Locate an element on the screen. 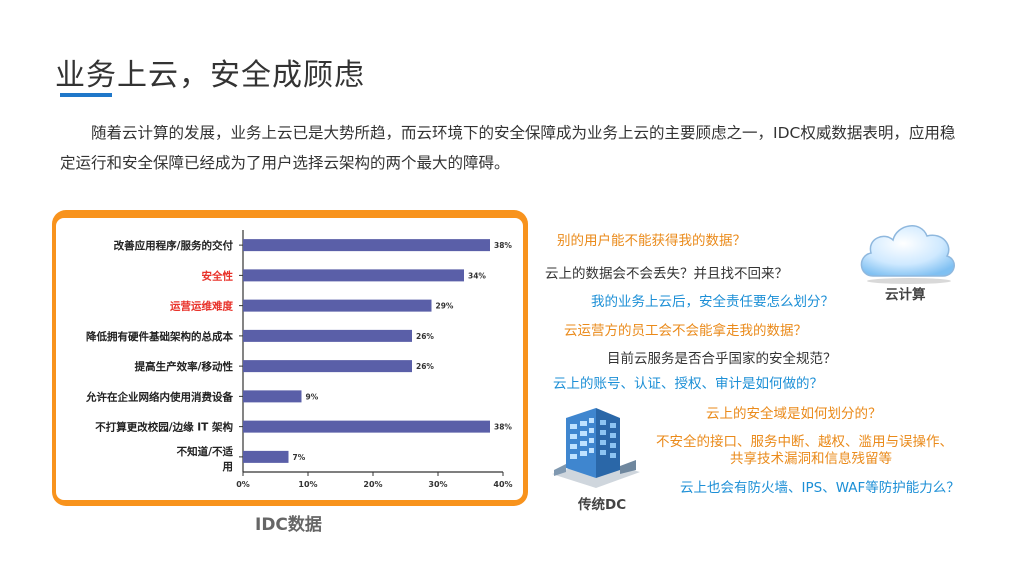 This screenshot has height=576, width=1024. slide-title: 业务上云，安全成顾虑 is located at coordinates (210, 75).